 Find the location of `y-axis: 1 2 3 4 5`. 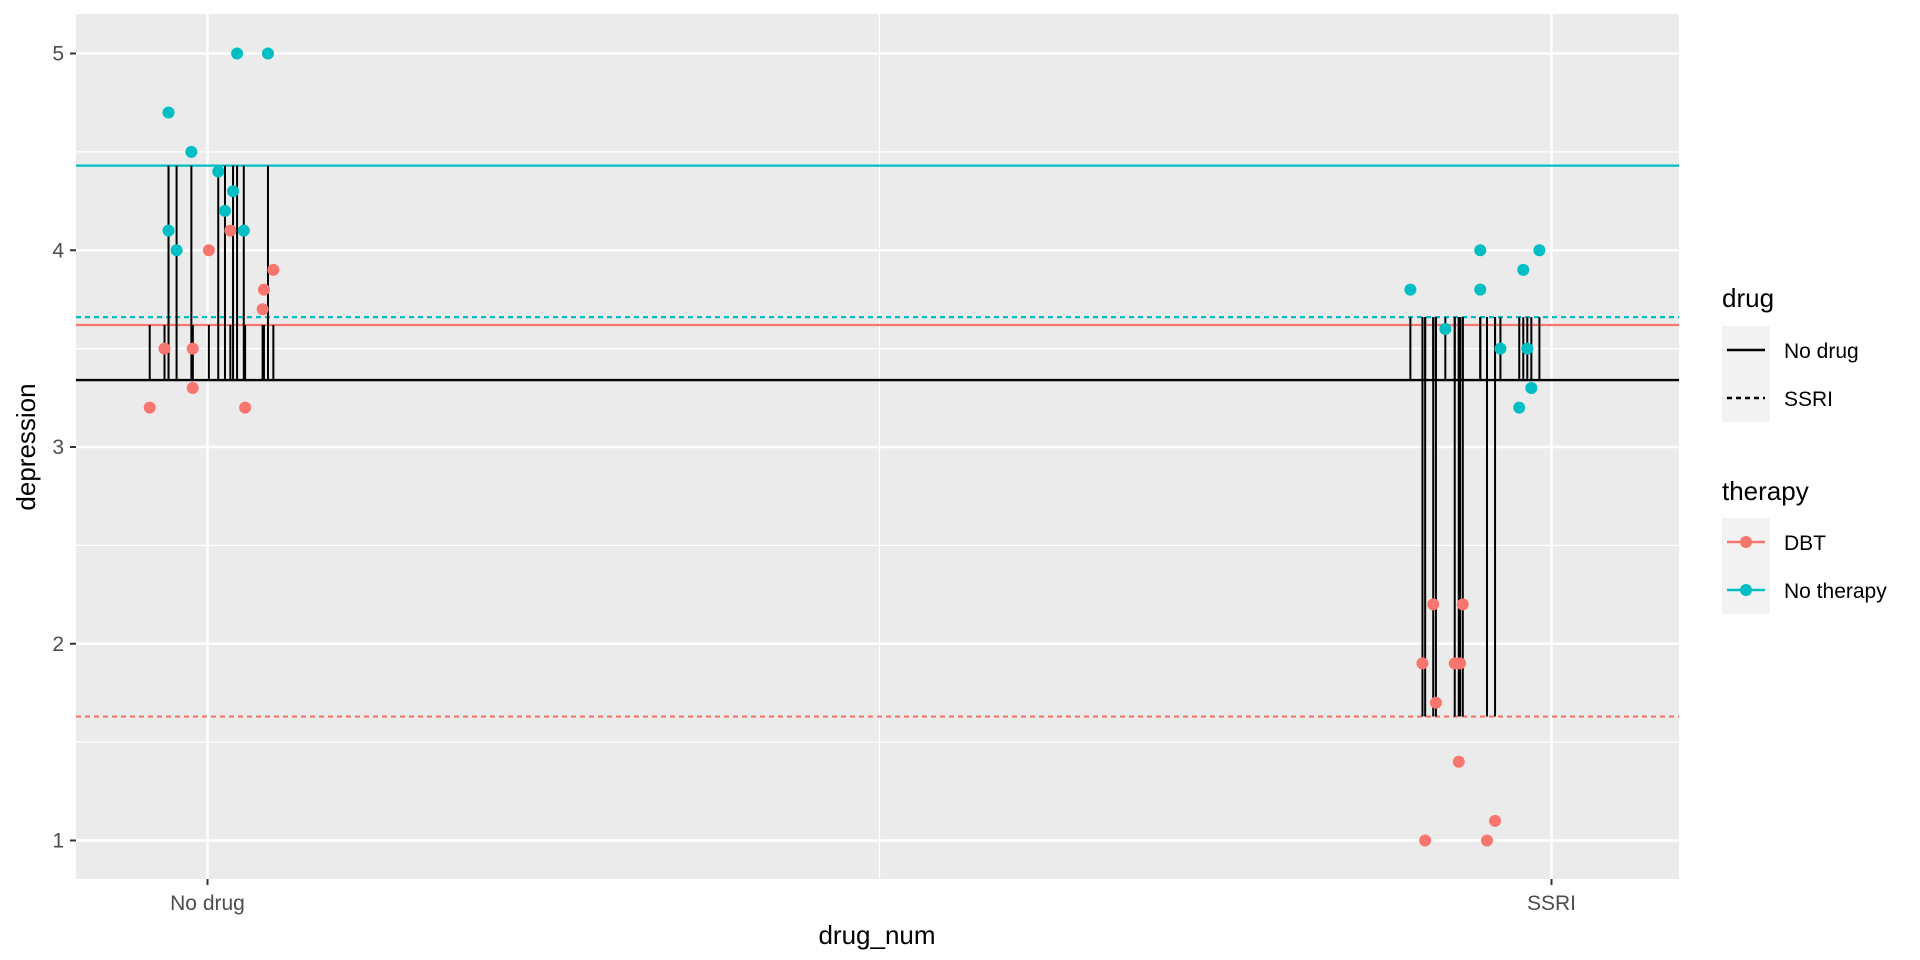

y-axis: 1 2 3 4 5 is located at coordinates (64, 448).